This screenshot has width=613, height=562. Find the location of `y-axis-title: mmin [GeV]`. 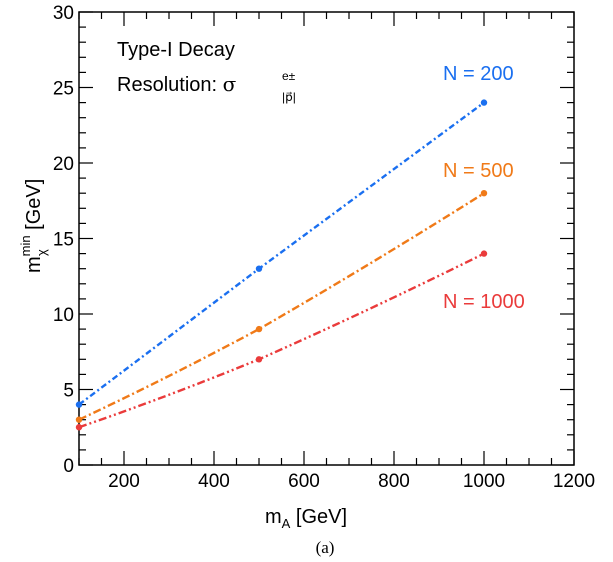

y-axis-title: mmin [GeV] is located at coordinates (31, 226).